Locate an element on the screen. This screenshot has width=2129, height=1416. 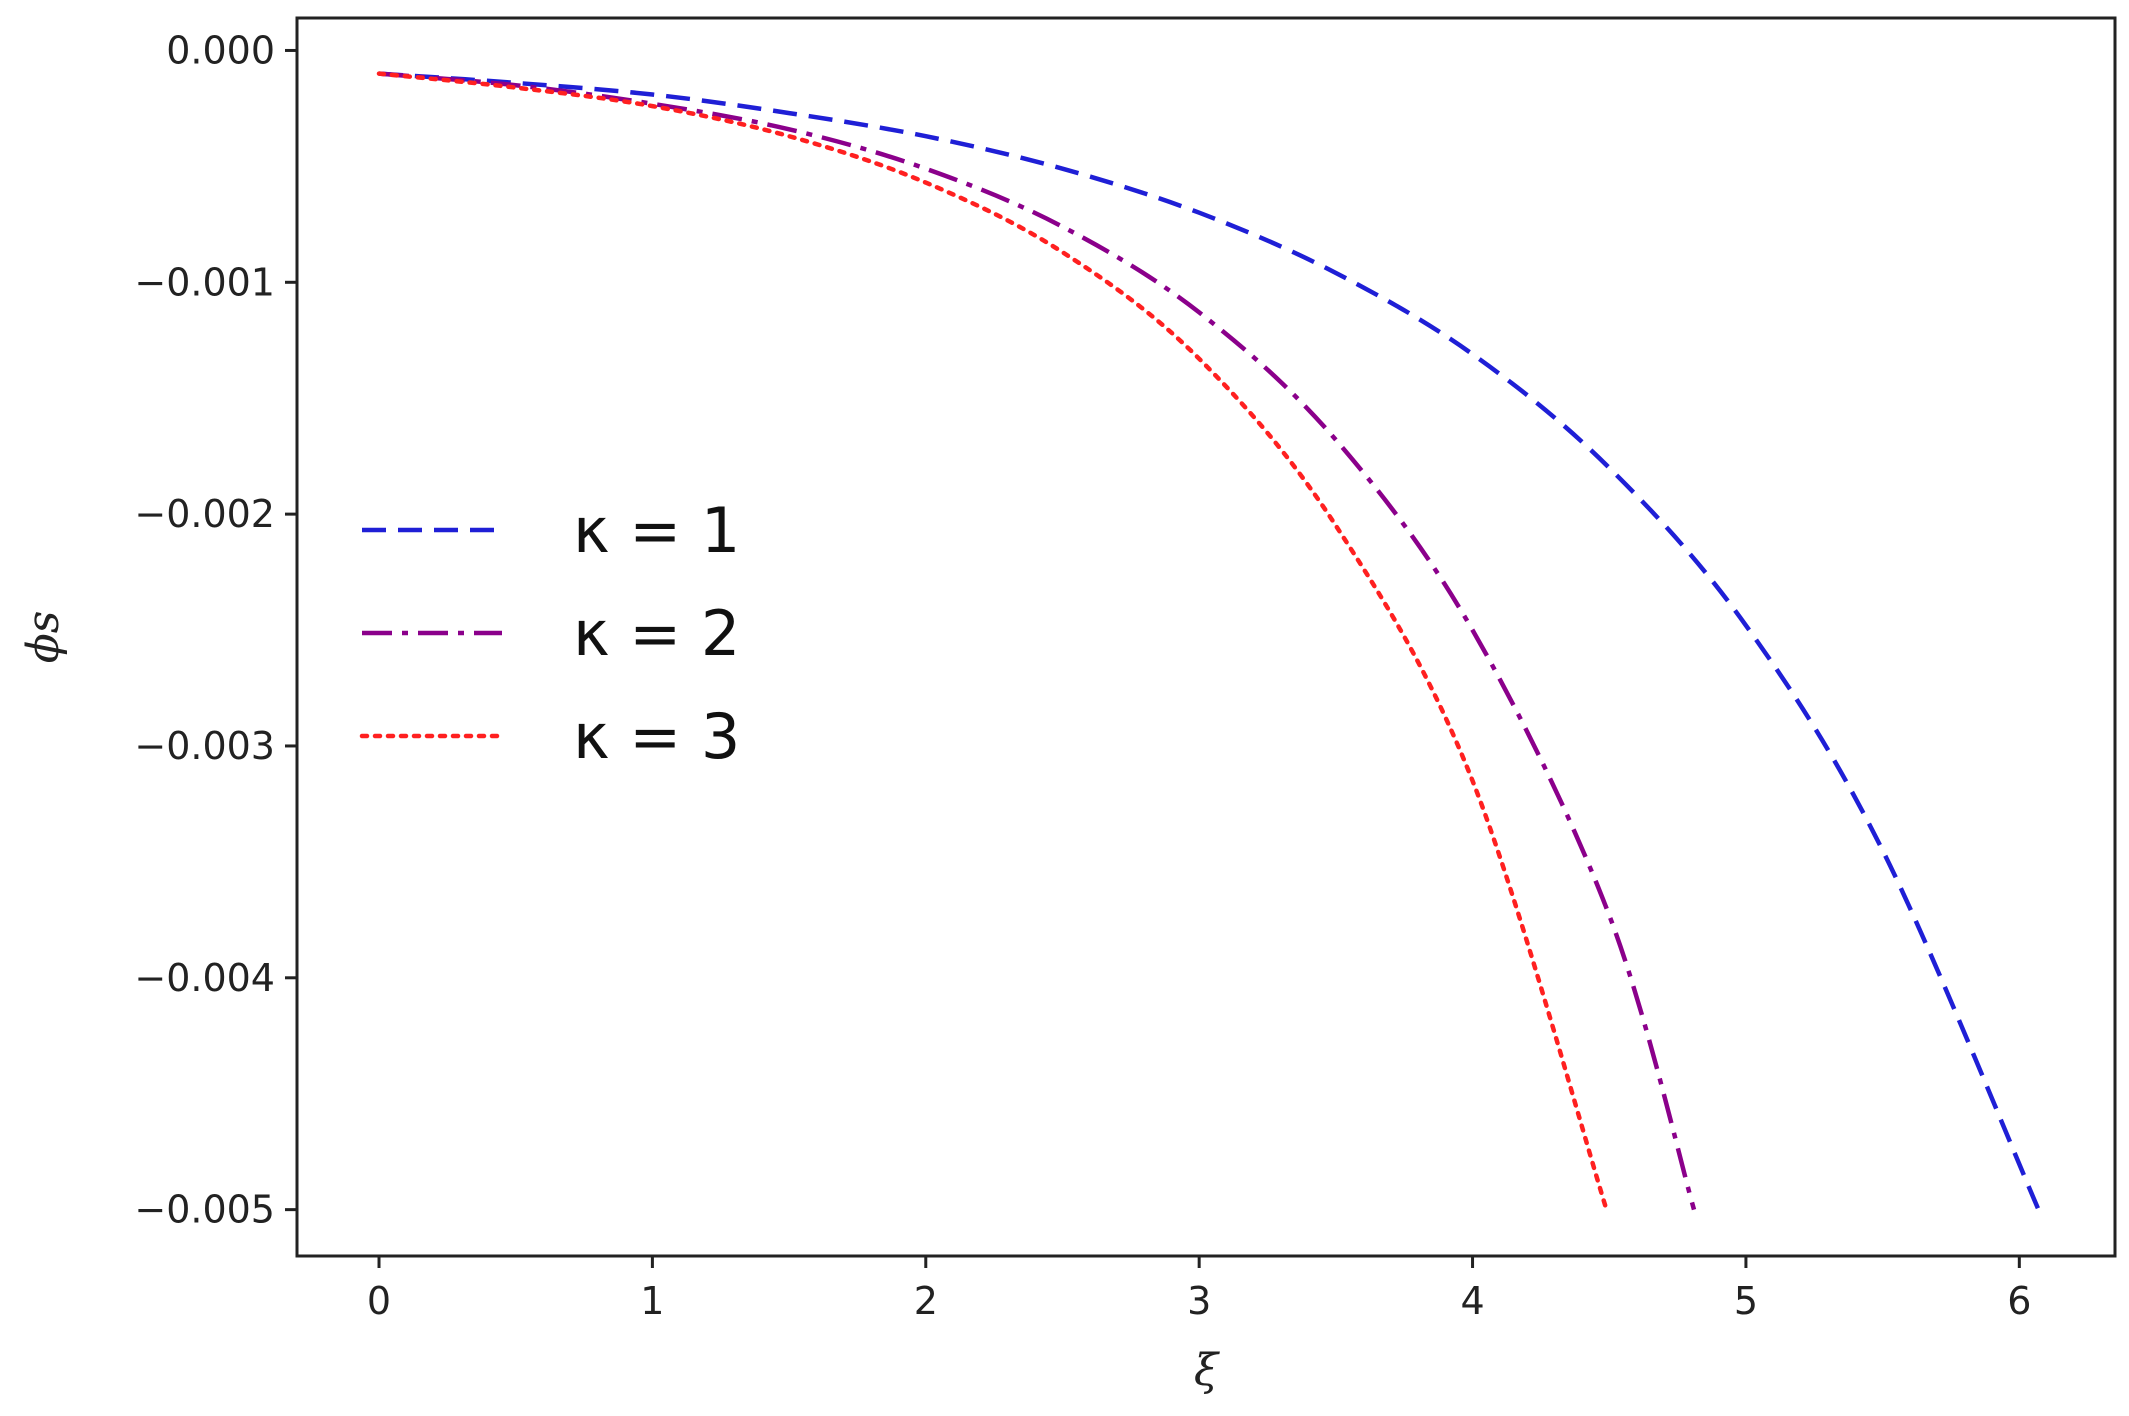
y-axis-label: ϕs is located at coordinates (43, 637).